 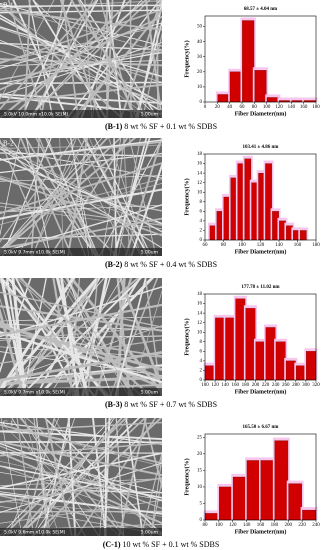 What do you see at coordinates (8, 284) in the screenshot?
I see `image-label: B-3` at bounding box center [8, 284].